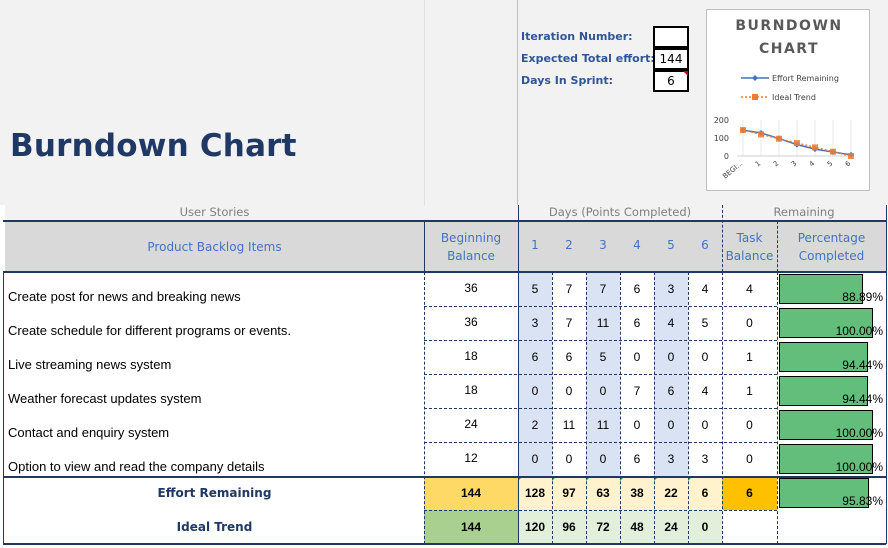  What do you see at coordinates (637, 493) in the screenshot?
I see `effort-day-cell: 38` at bounding box center [637, 493].